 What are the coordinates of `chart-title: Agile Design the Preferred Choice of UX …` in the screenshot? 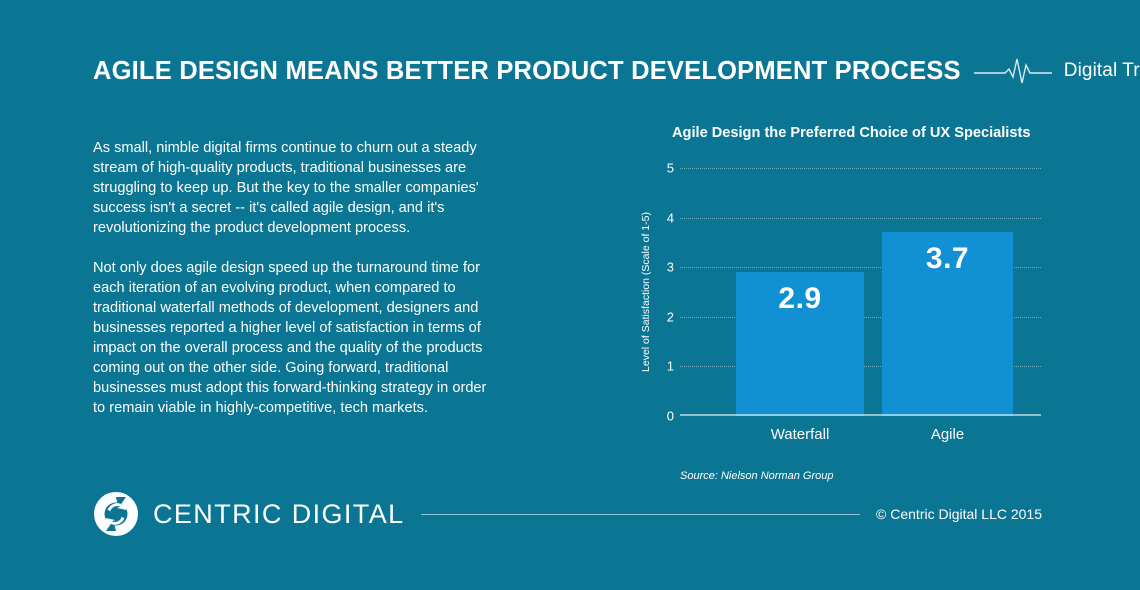 It's located at (851, 133).